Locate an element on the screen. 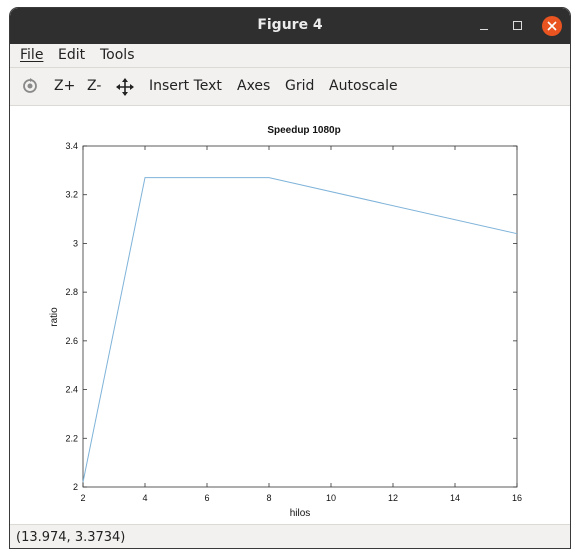  window-title: Figure 4 is located at coordinates (290, 25).